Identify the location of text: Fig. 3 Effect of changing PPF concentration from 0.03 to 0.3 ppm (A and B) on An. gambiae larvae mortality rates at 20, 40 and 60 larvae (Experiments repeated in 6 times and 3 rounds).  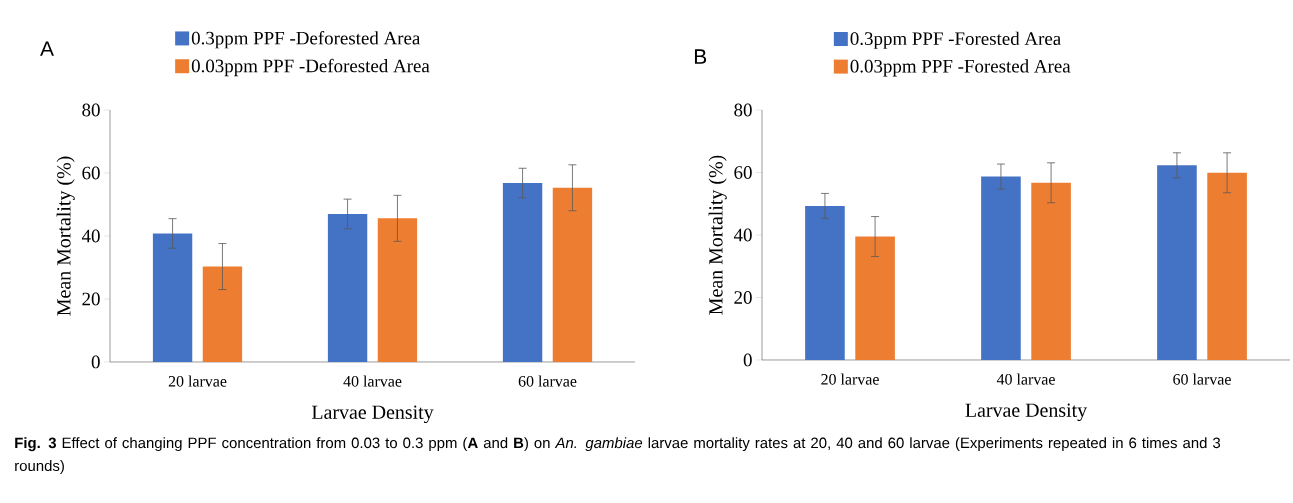
(618, 456).